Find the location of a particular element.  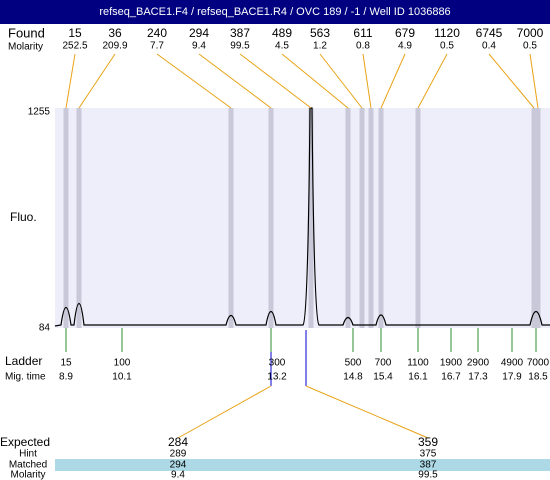

peak-molarity: 0.8 is located at coordinates (363, 46).